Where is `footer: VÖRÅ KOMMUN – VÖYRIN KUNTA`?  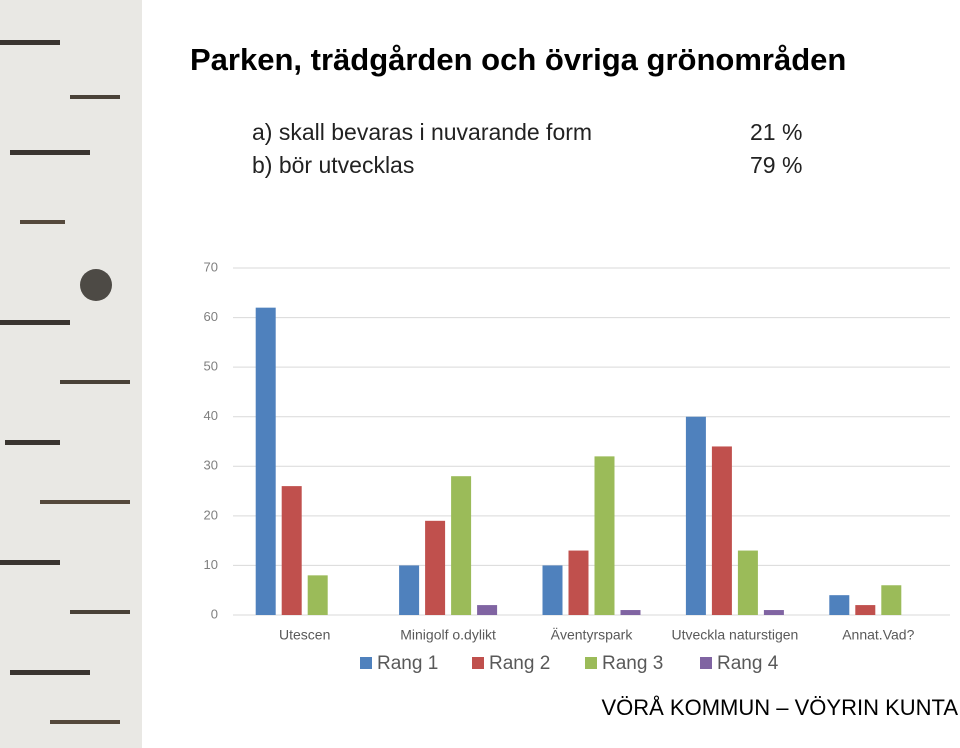
footer: VÖRÅ KOMMUN – VÖYRIN KUNTA is located at coordinates (779, 707).